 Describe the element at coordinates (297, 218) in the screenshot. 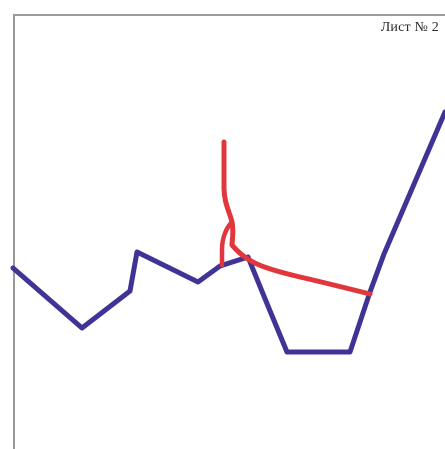

I see `red-curve-line` at that location.